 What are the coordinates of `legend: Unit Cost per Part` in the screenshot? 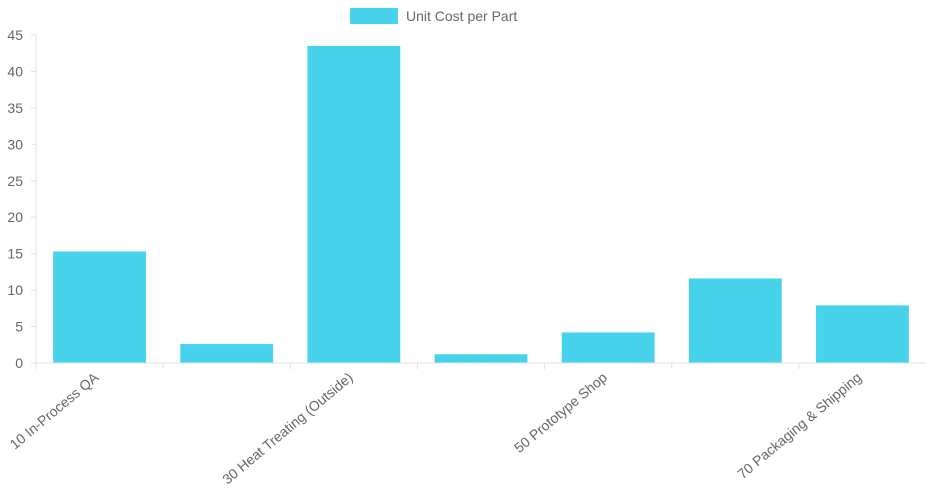 It's located at (433, 16).